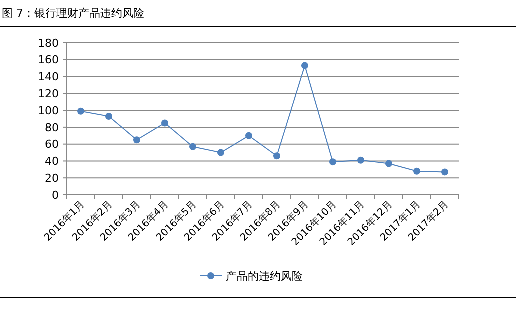  I want to click on y-tick-label: 20, so click(52, 178).